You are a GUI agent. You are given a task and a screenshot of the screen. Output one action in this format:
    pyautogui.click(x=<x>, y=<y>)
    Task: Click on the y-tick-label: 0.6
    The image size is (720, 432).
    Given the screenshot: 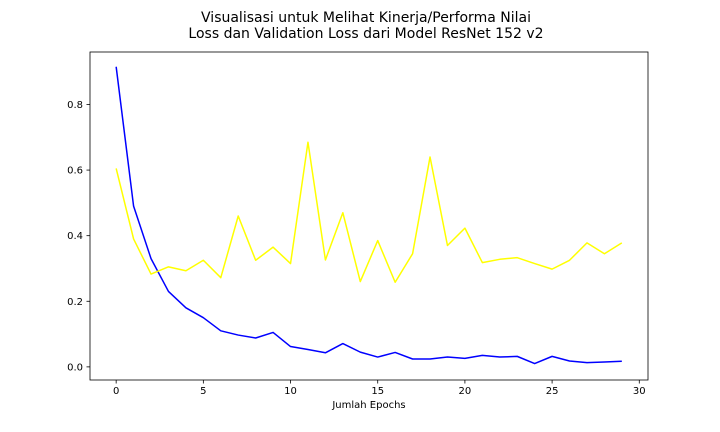 What is the action you would take?
    pyautogui.click(x=75, y=171)
    